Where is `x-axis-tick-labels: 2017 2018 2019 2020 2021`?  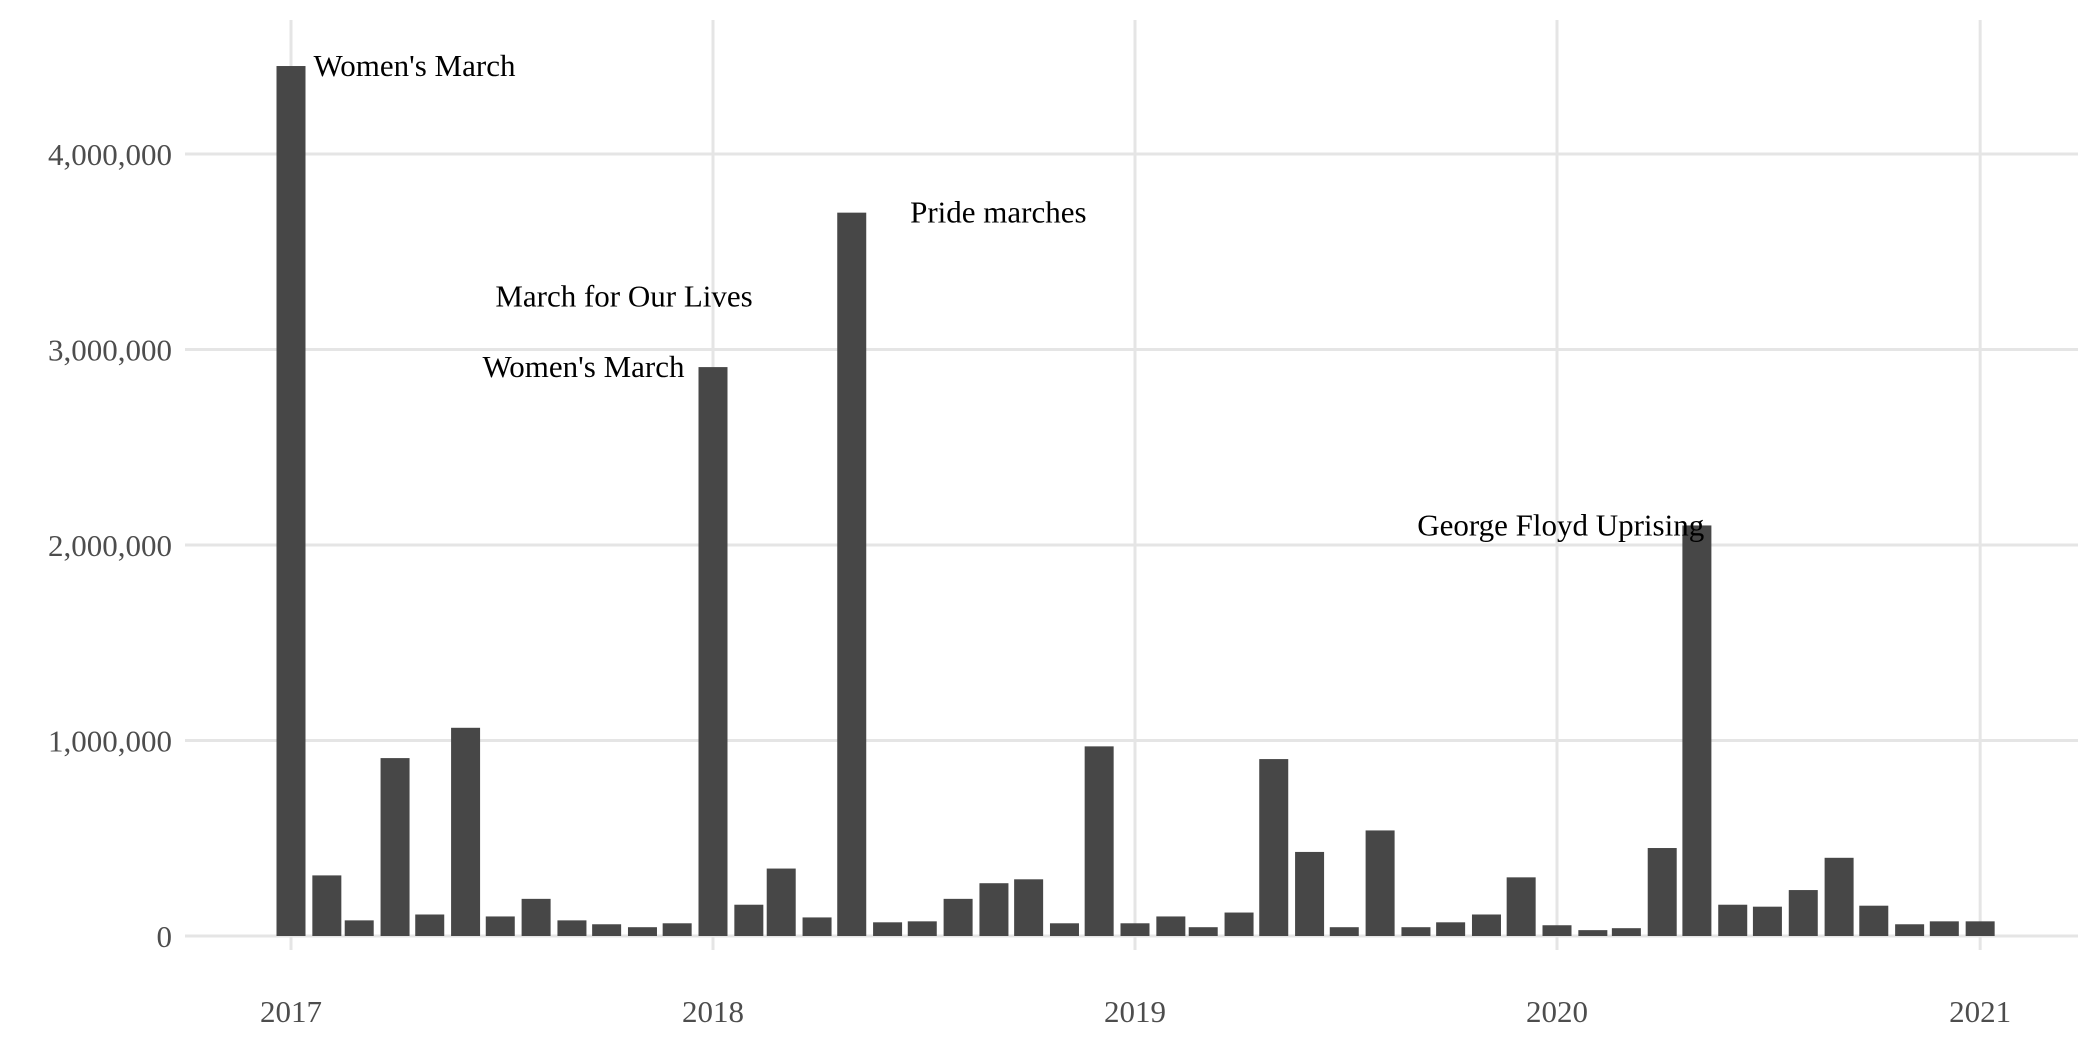 x-axis-tick-labels: 2017 2018 2019 2020 2021 is located at coordinates (1135, 1011).